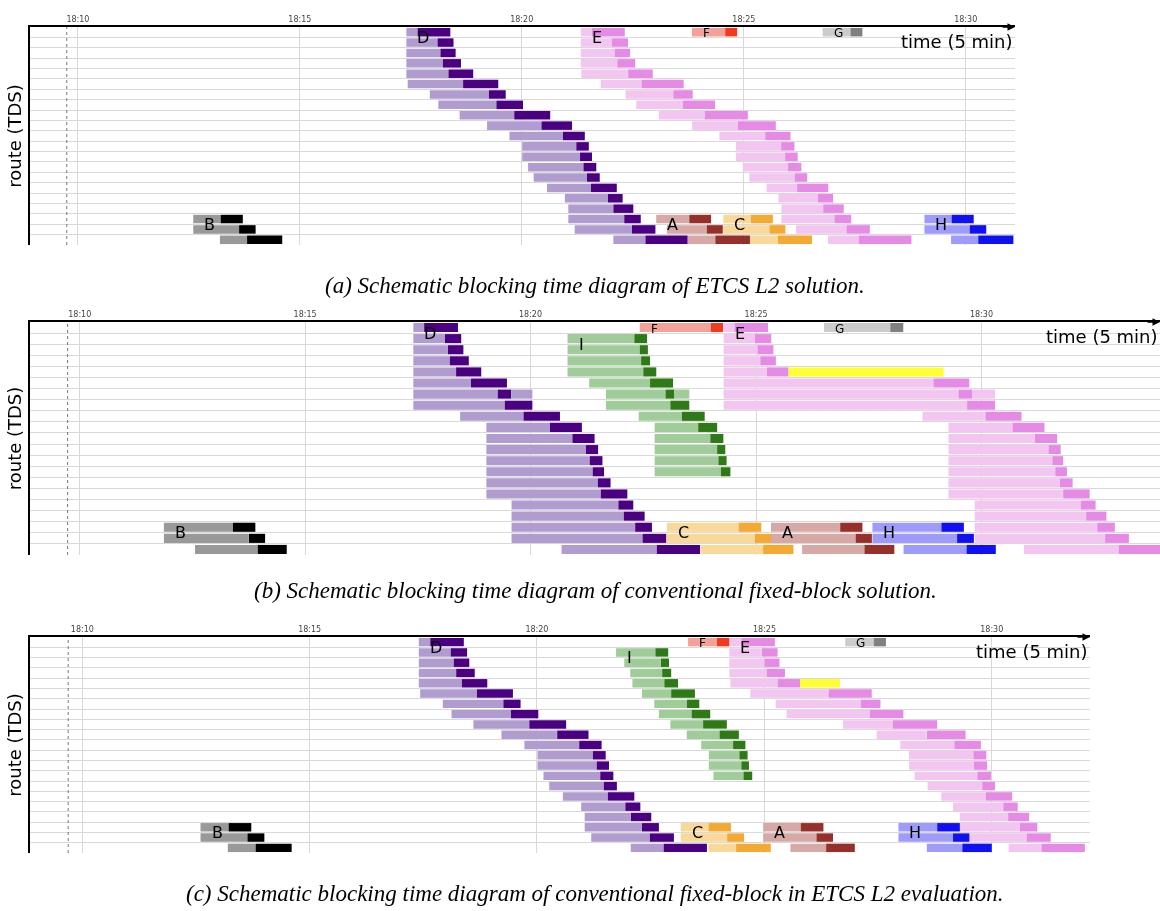  I want to click on series-label: E, so click(597, 37).